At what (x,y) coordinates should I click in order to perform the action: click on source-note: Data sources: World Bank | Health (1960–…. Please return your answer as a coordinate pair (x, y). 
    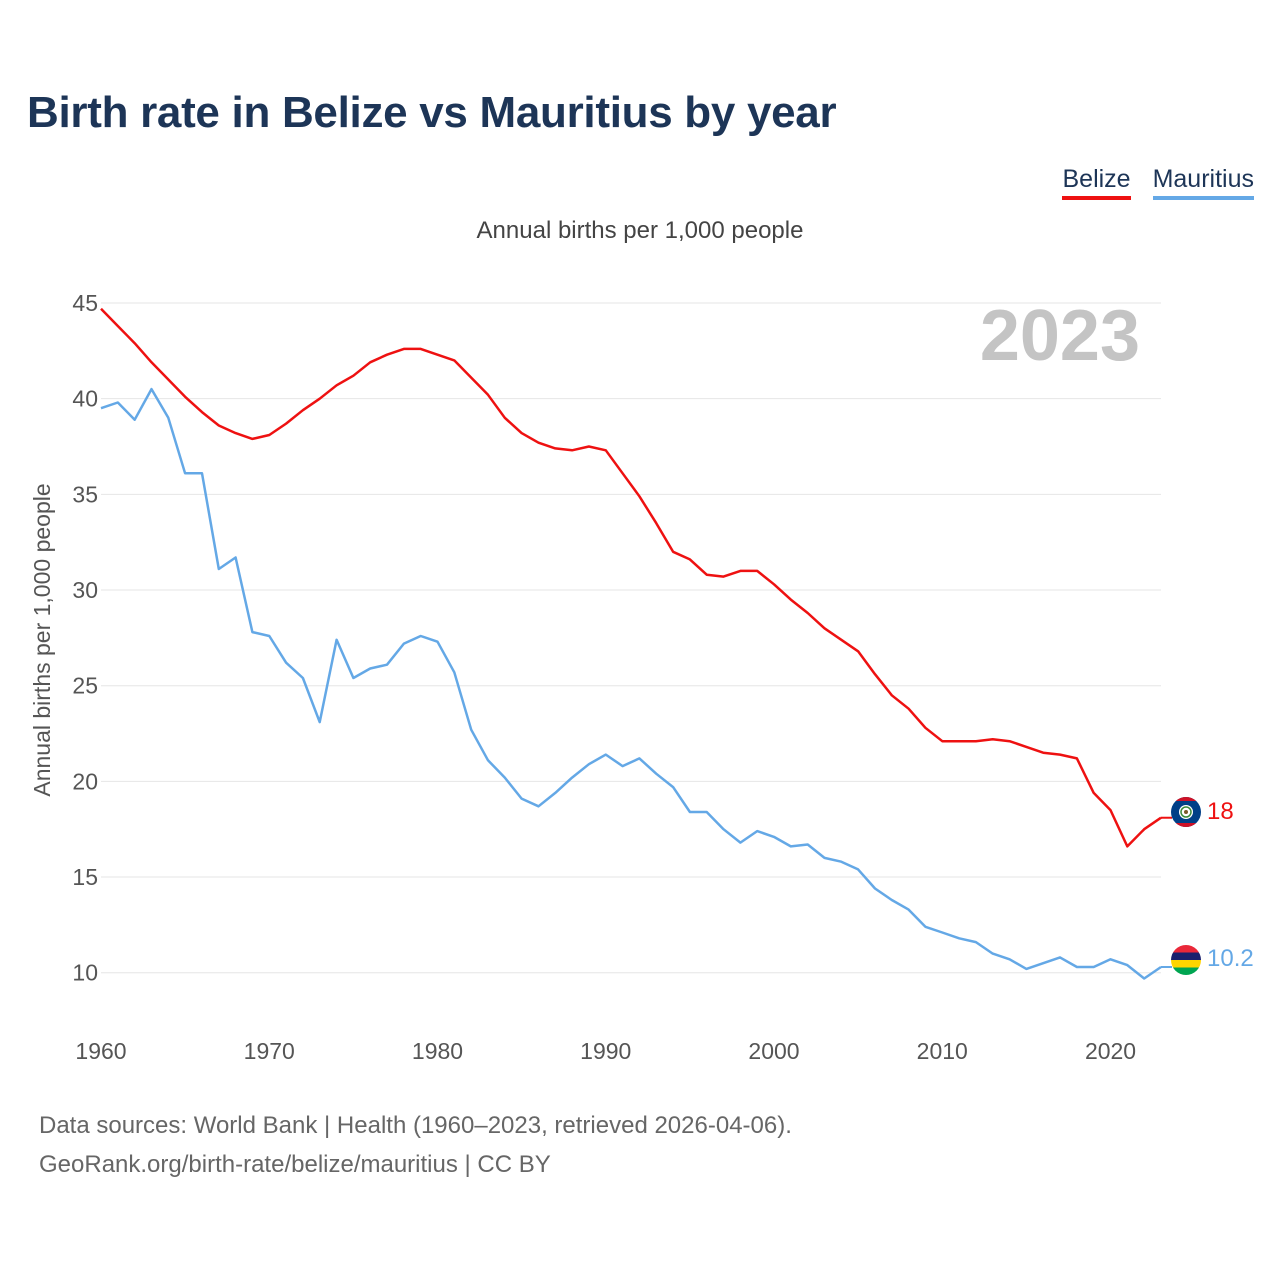
    Looking at the image, I should click on (415, 1145).